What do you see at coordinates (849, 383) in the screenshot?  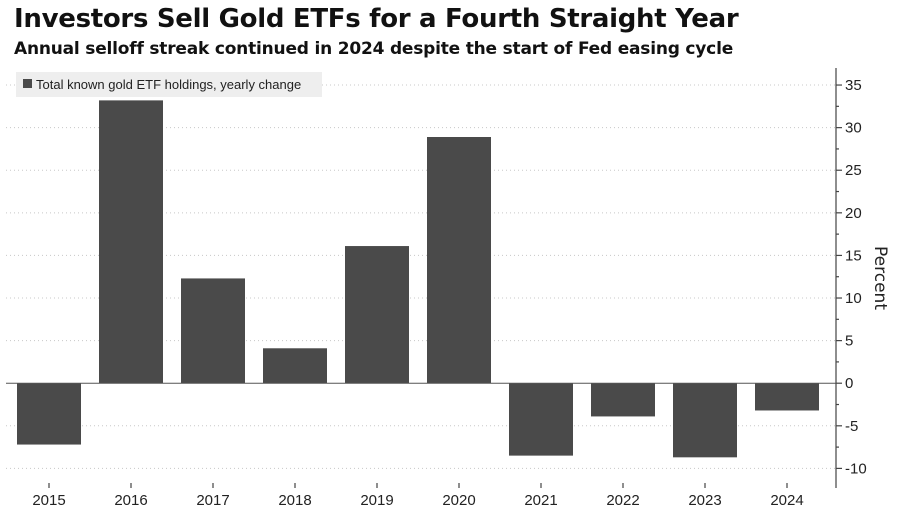 I see `y-tick-label: 0` at bounding box center [849, 383].